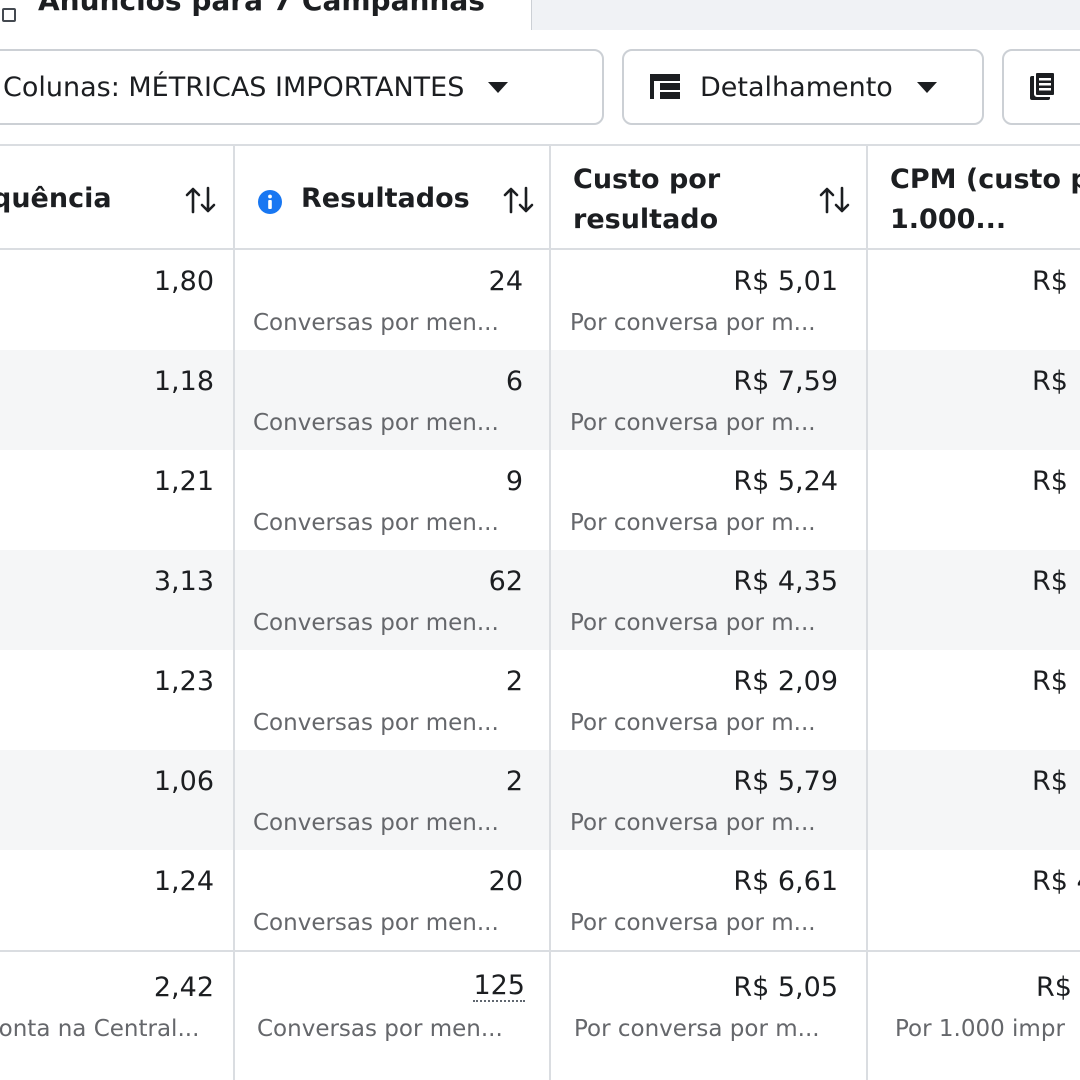 Image resolution: width=1080 pixels, height=1080 pixels. I want to click on frequency-value: 3,13, so click(183, 581).